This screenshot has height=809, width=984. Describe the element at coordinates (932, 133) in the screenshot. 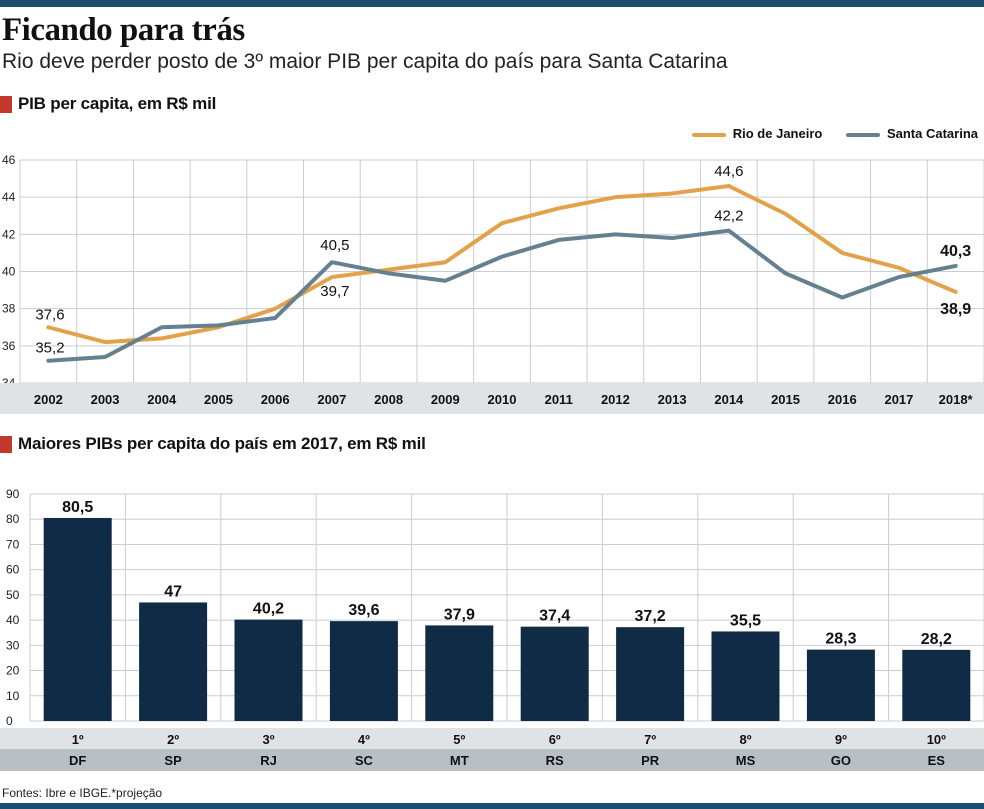

I see `legend-label-sc: Santa Catarina` at that location.